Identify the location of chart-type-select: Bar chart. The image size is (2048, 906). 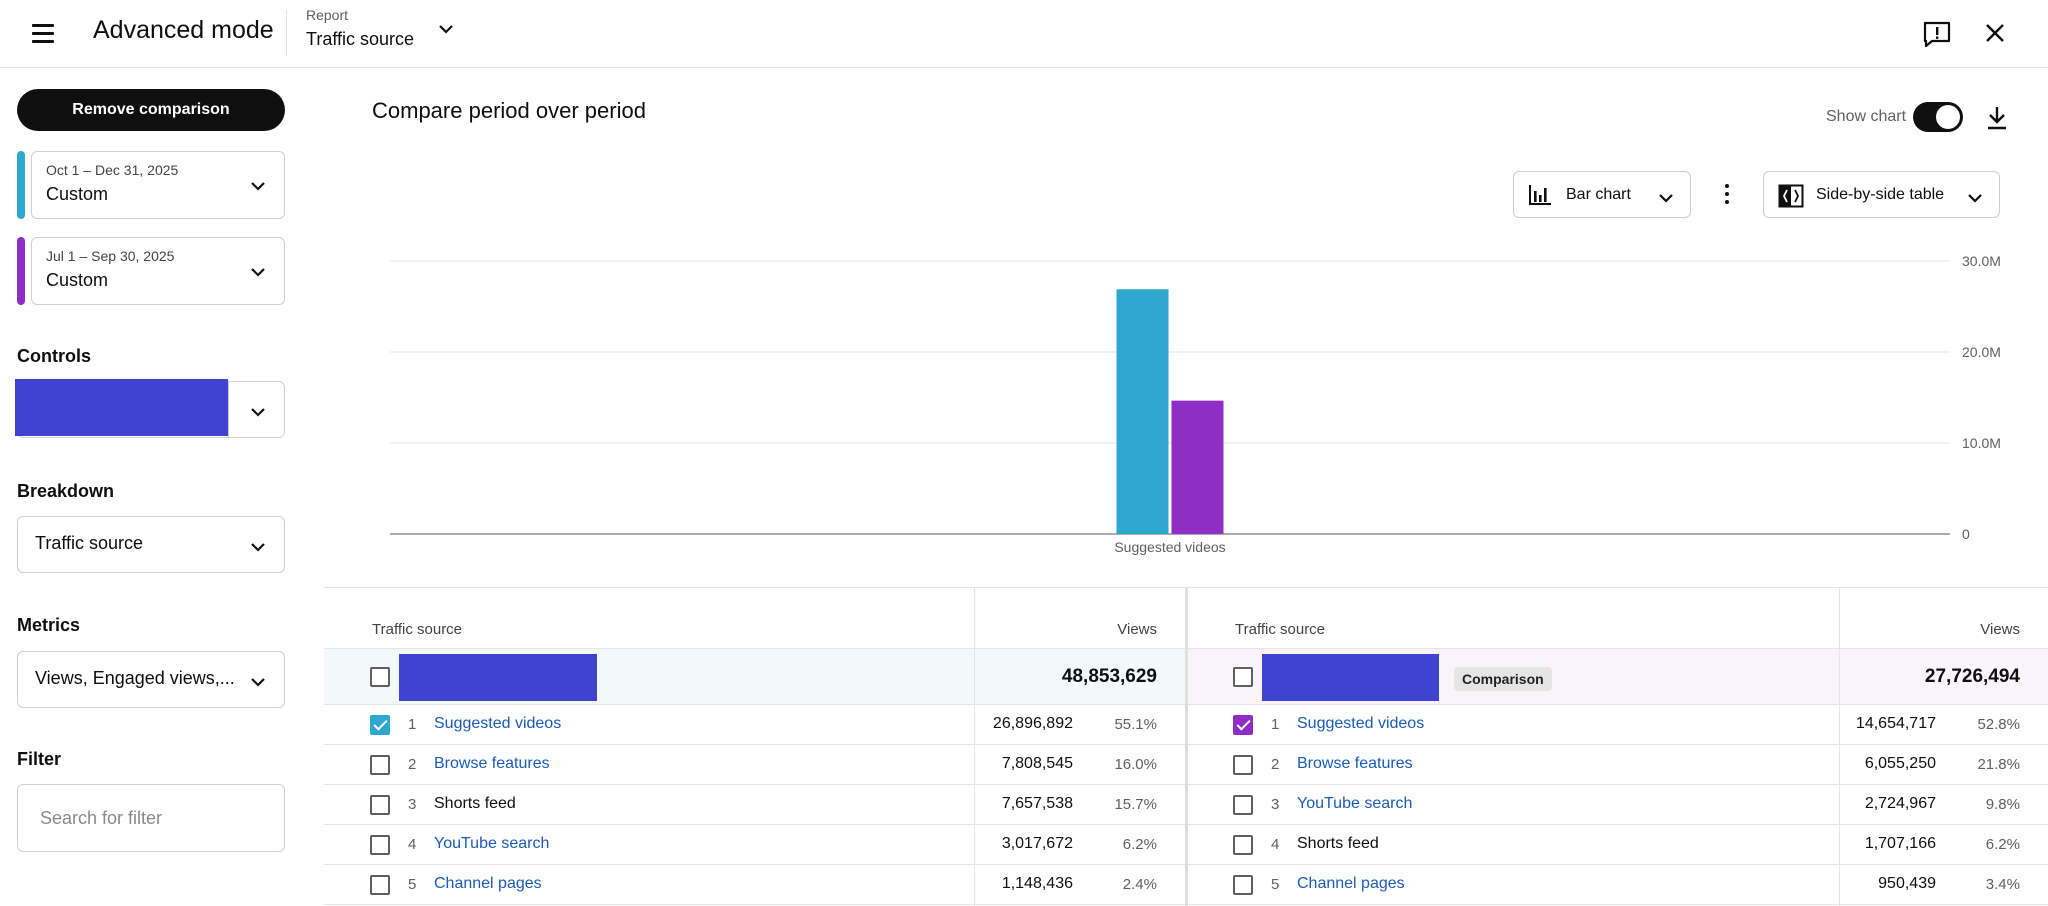
(1602, 194).